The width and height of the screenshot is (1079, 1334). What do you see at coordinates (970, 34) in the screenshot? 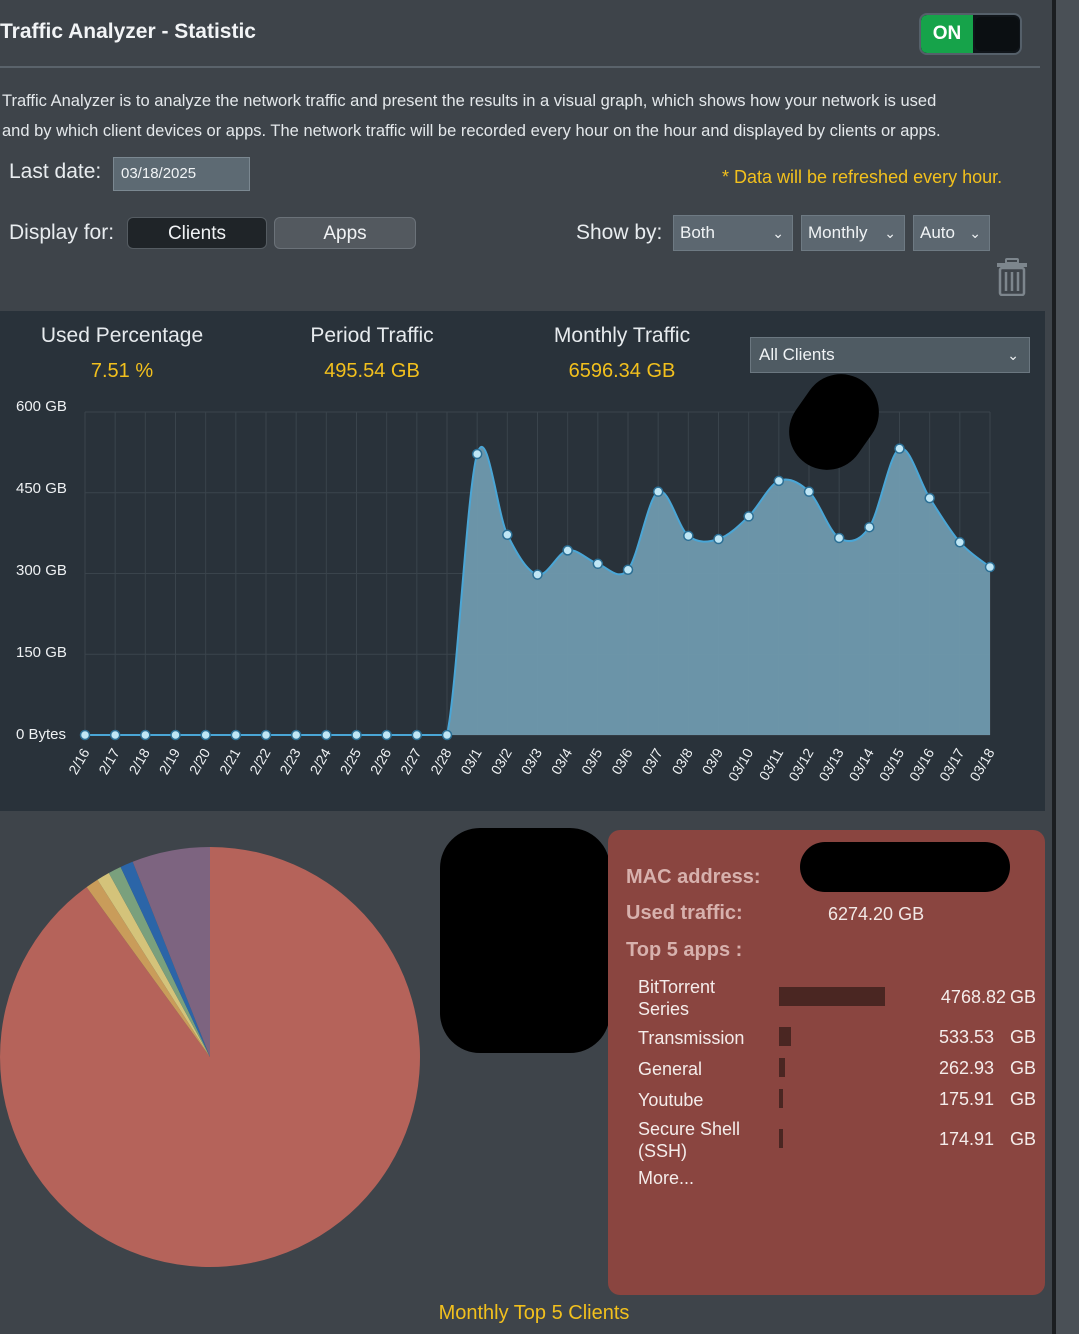
I see `analyzer-toggle: ON` at bounding box center [970, 34].